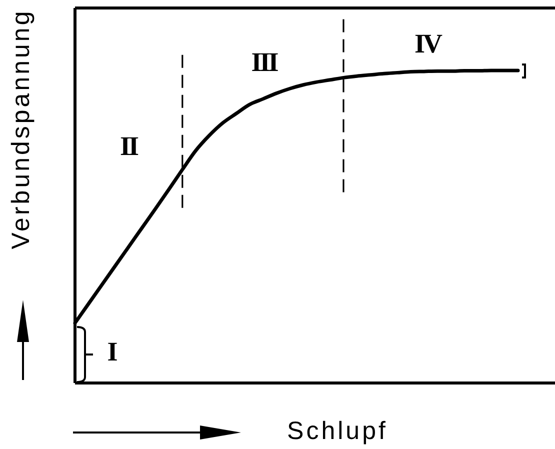 The image size is (555, 449). What do you see at coordinates (337, 431) in the screenshot?
I see `x-axis-title: Schlupf` at bounding box center [337, 431].